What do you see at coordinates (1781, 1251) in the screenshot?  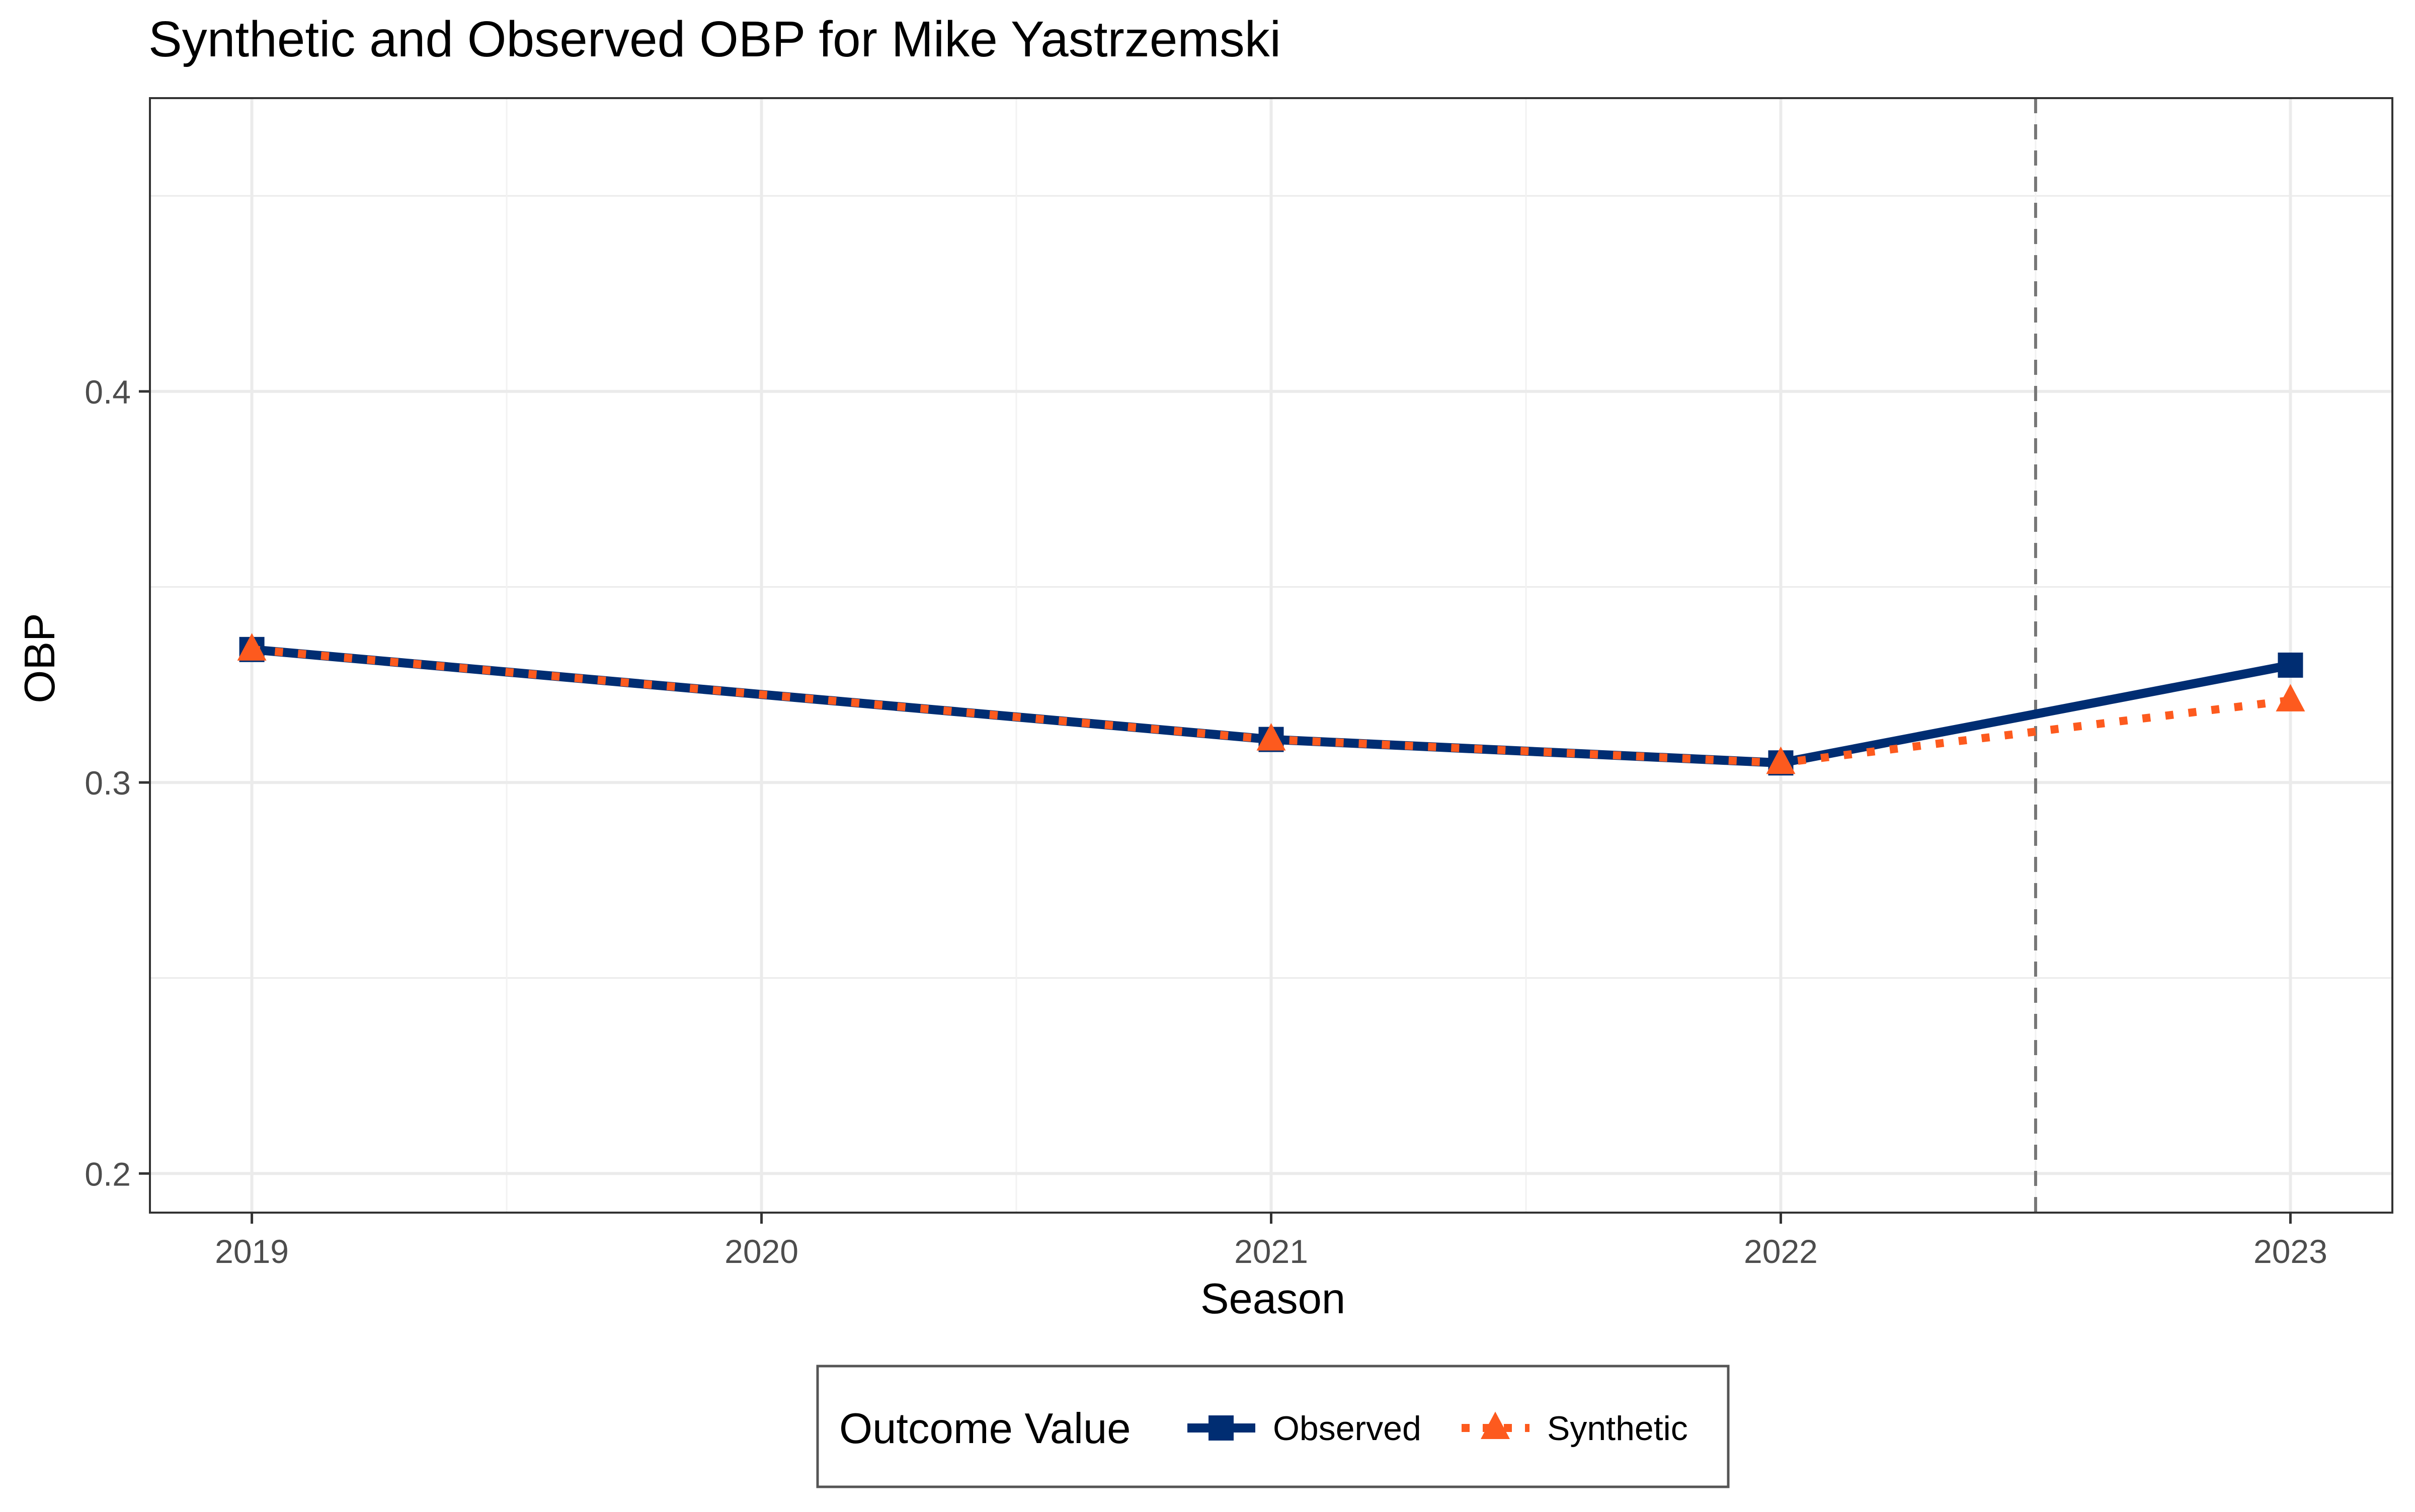 I see `x-tick-label: 2022` at bounding box center [1781, 1251].